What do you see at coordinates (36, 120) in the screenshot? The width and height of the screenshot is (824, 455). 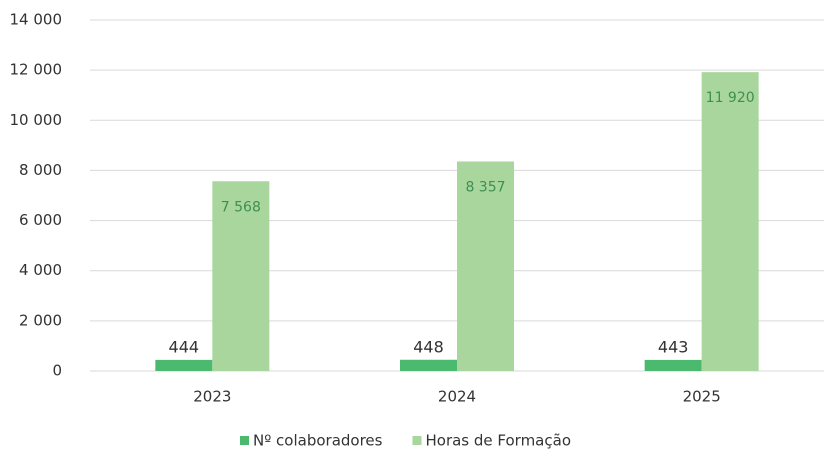 I see `y-tick-label: 10 000` at bounding box center [36, 120].